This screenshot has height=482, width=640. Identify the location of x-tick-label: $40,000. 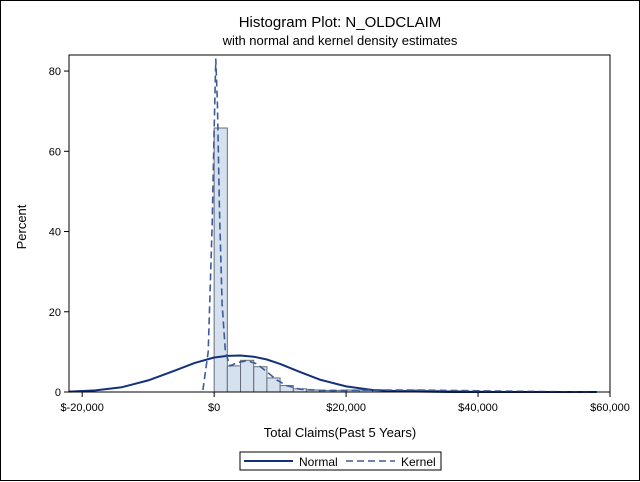
(478, 408).